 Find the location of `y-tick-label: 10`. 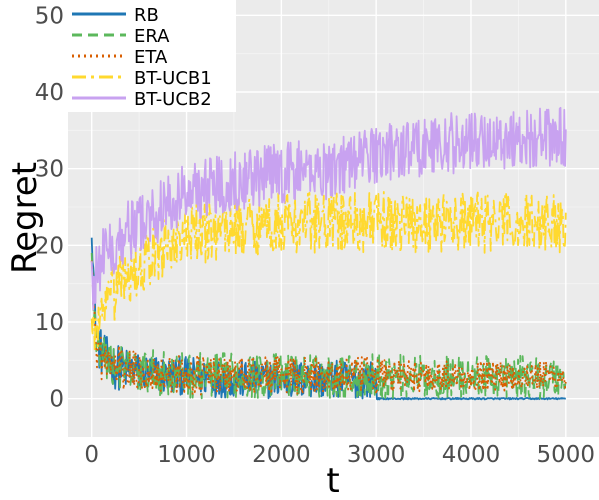

y-tick-label: 10 is located at coordinates (49, 323).